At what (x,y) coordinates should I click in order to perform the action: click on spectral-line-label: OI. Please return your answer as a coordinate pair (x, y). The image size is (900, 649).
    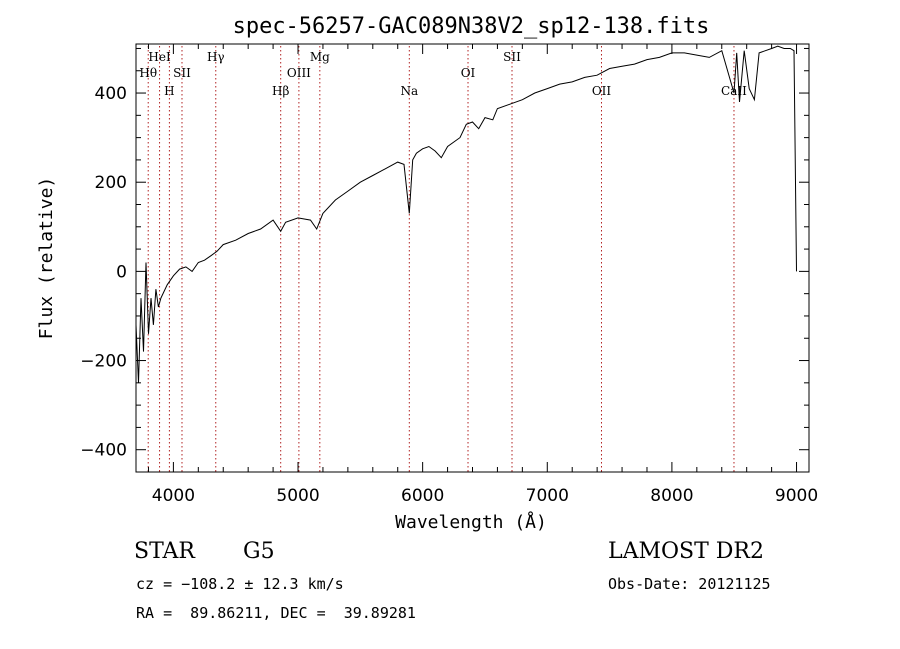
    Looking at the image, I should click on (468, 73).